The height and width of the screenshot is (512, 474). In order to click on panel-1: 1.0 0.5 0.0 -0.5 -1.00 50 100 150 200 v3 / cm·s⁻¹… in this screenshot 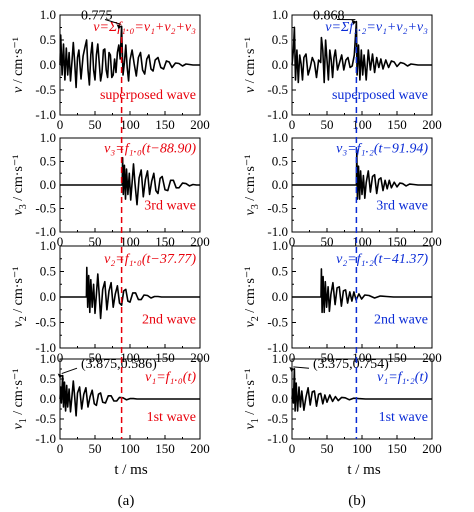, I will do `click(110, 189)`.